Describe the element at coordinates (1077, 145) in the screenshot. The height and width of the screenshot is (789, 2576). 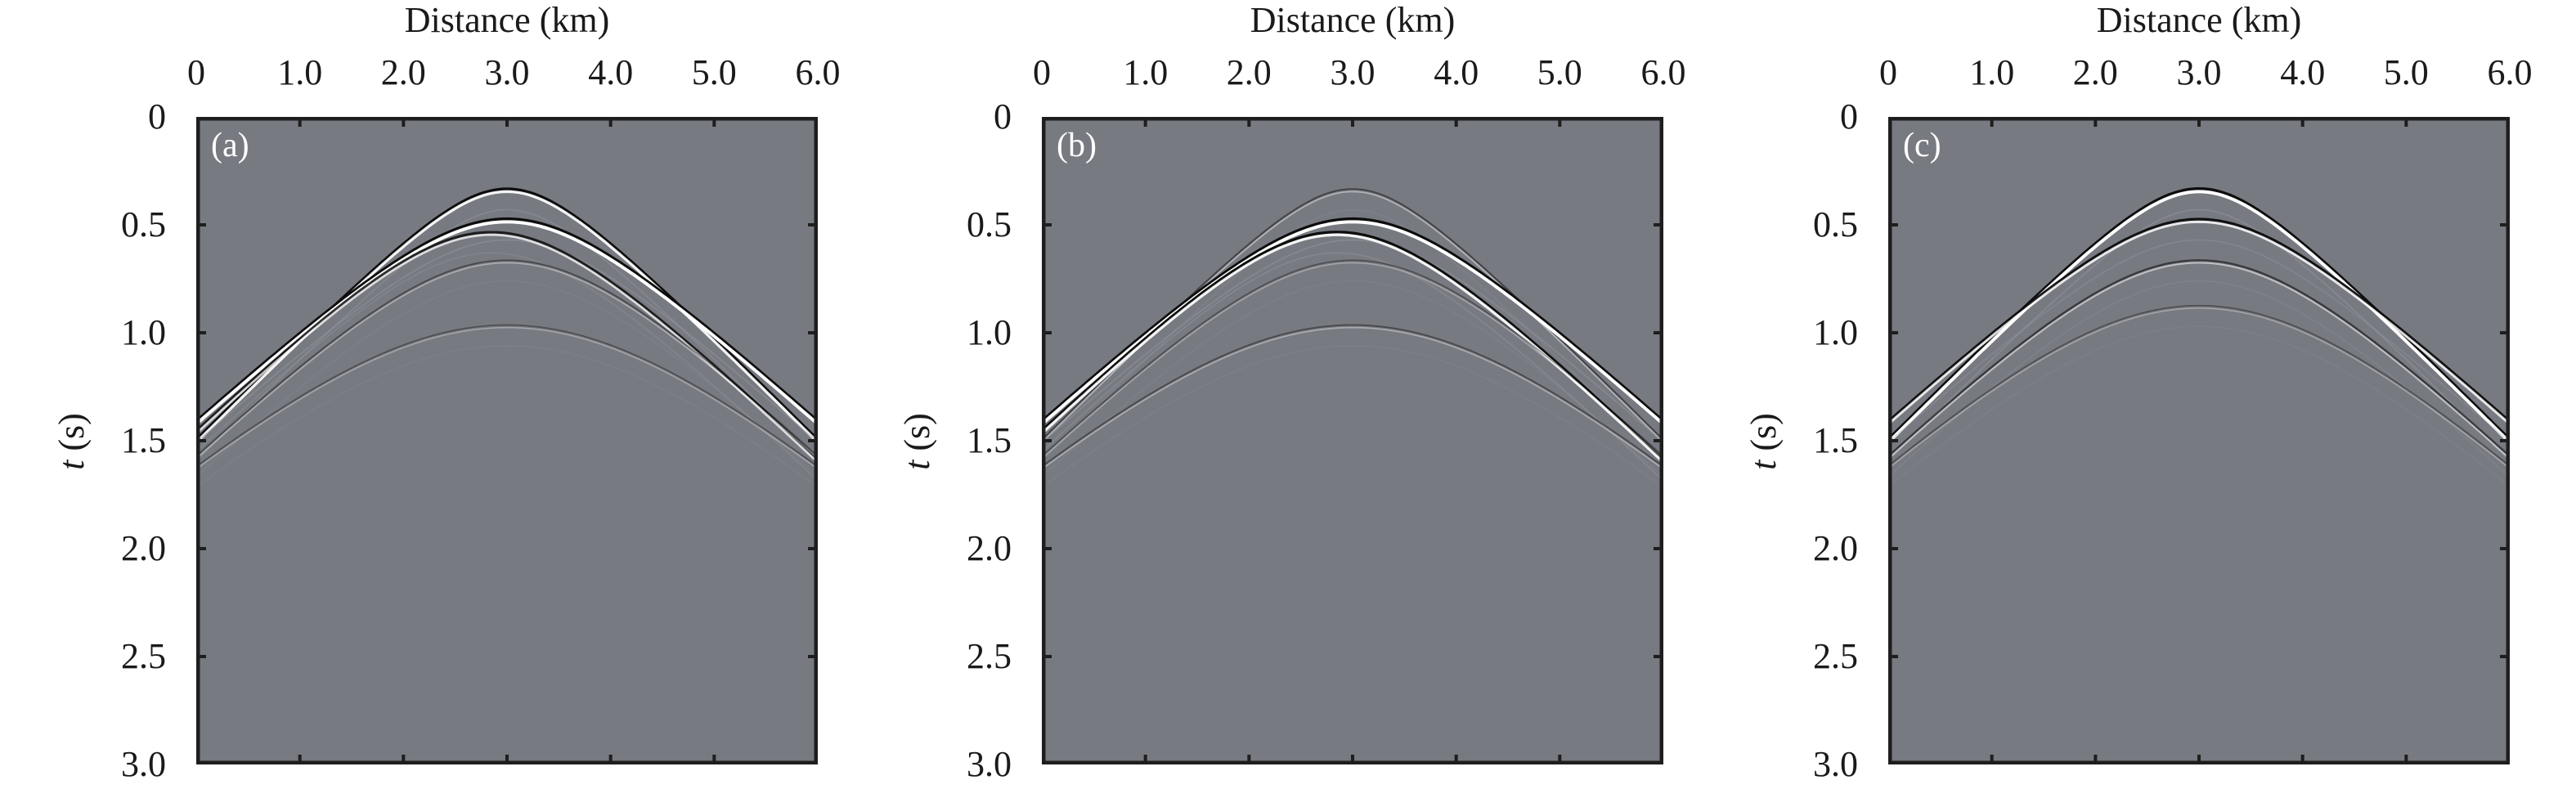
I see `panel-label: (b)` at that location.